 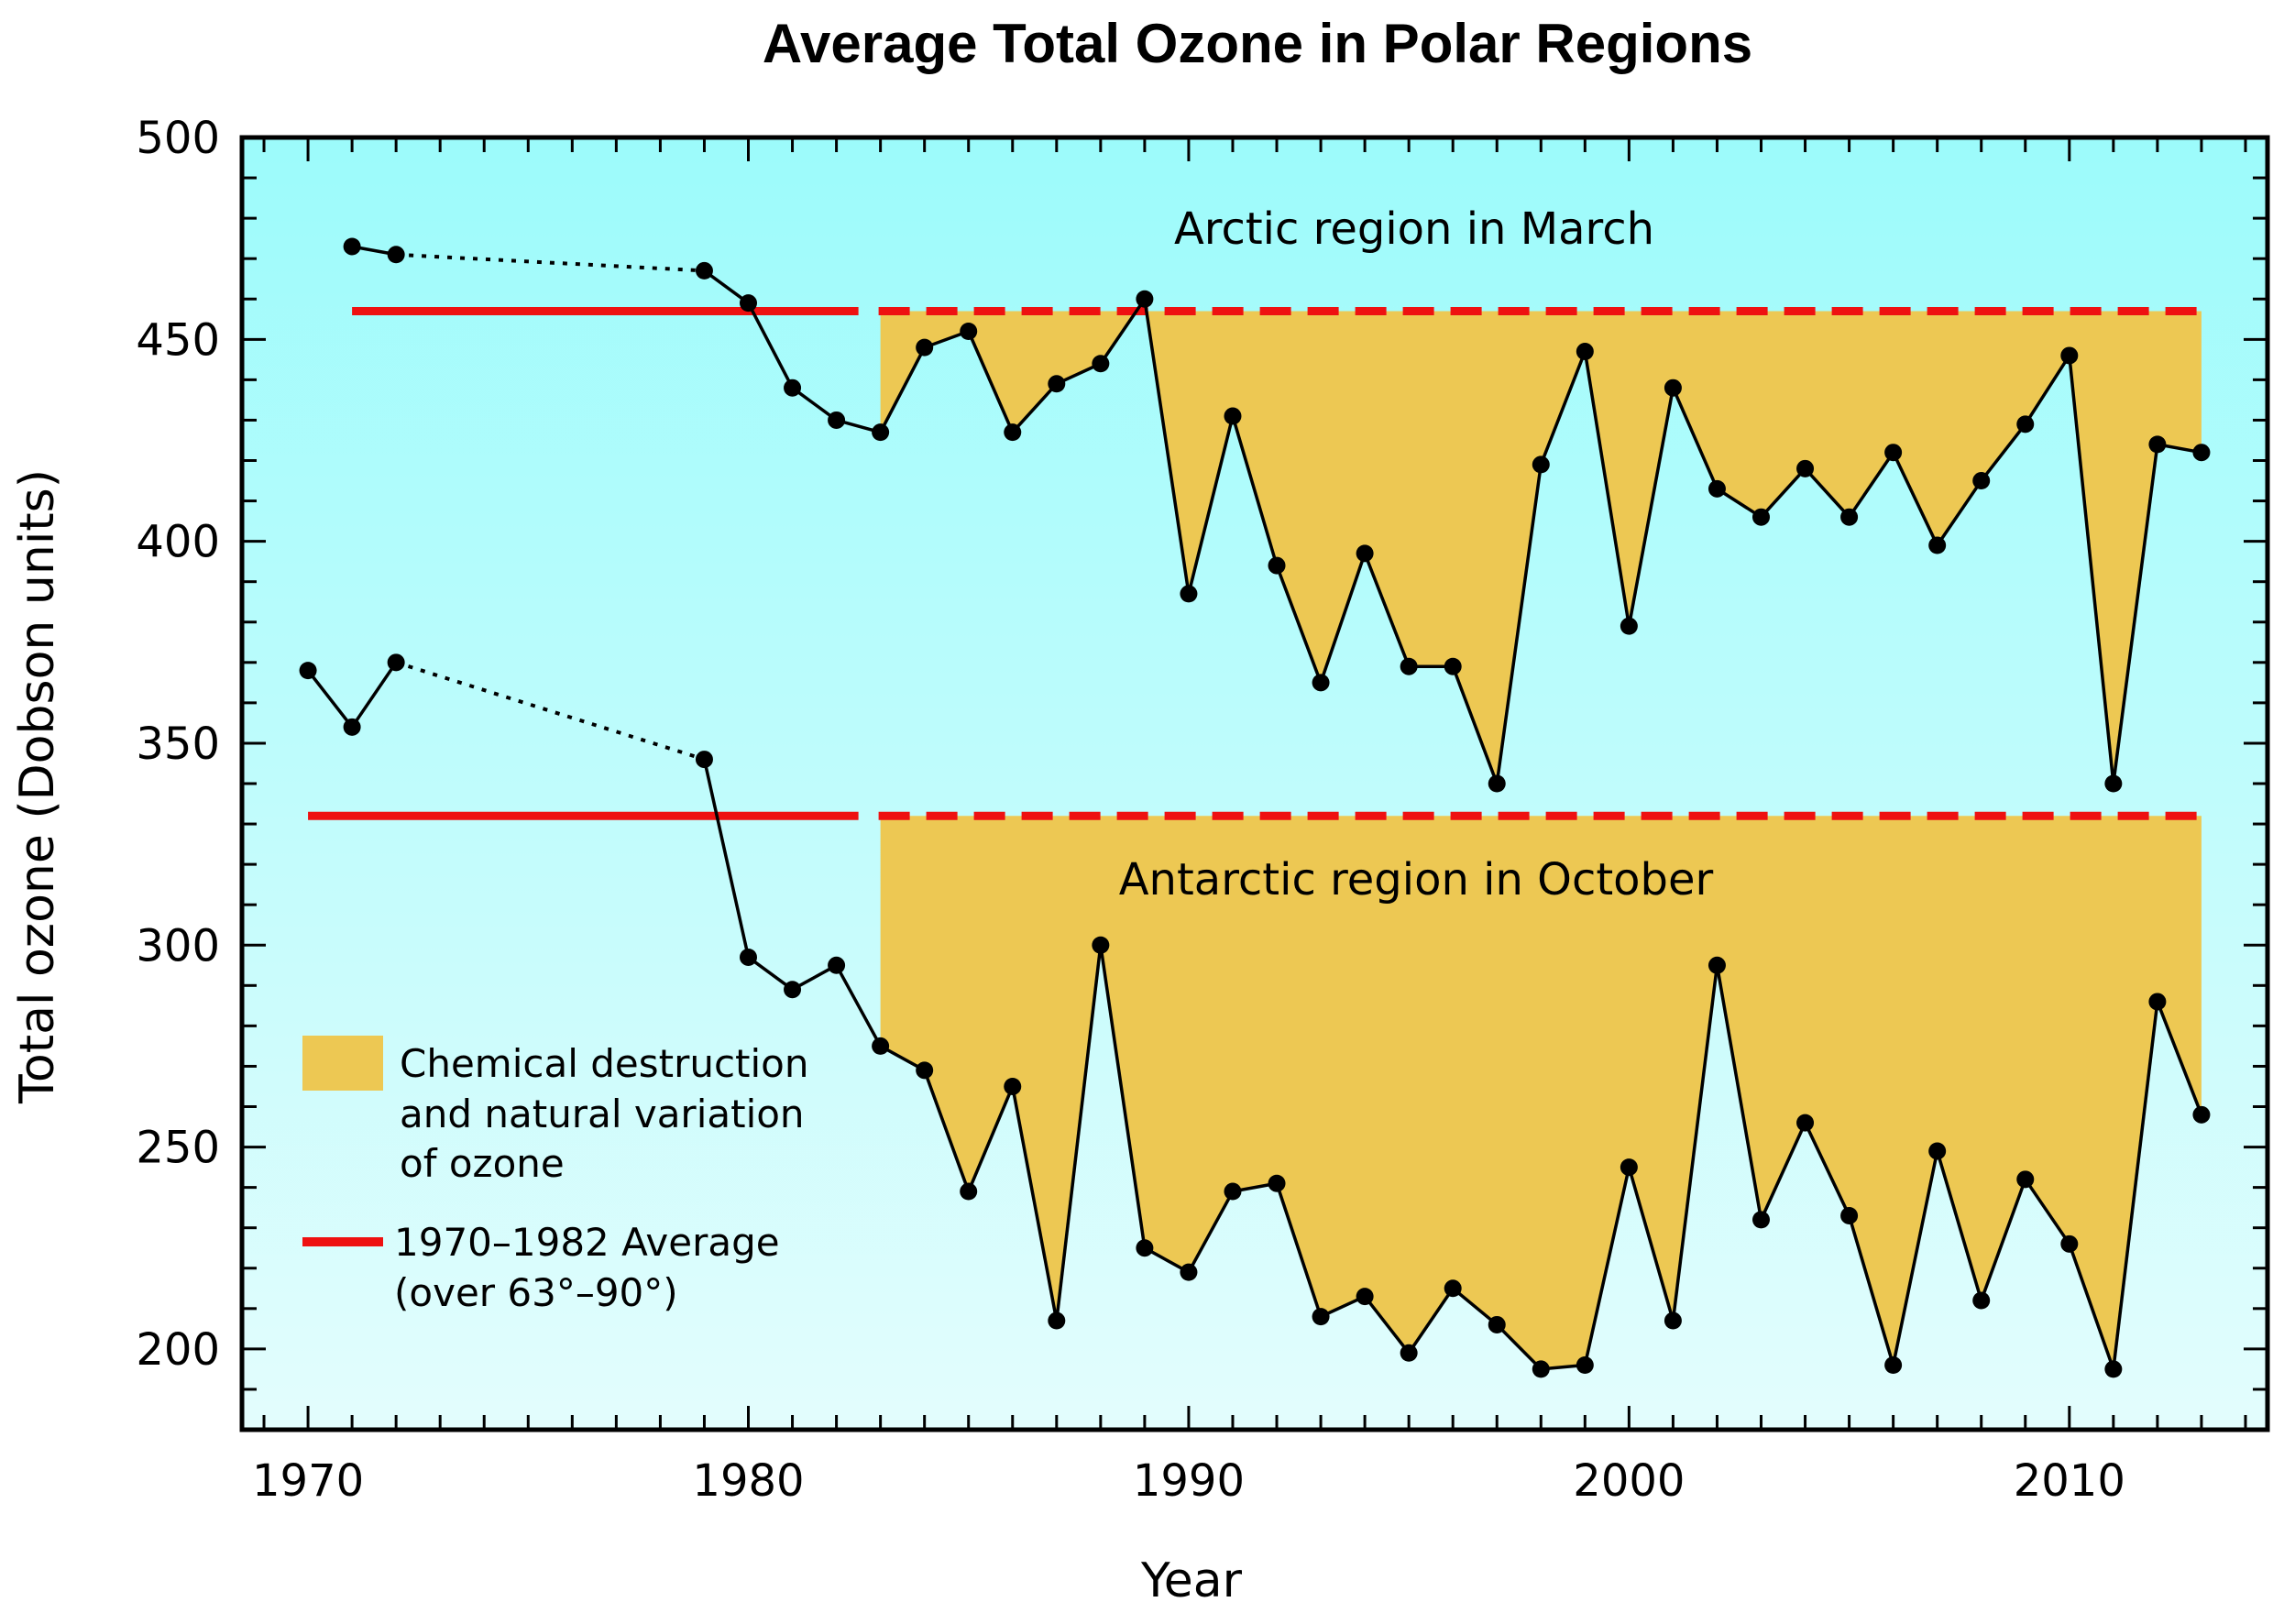 I want to click on arctic-point-1985, so click(x=969, y=331).